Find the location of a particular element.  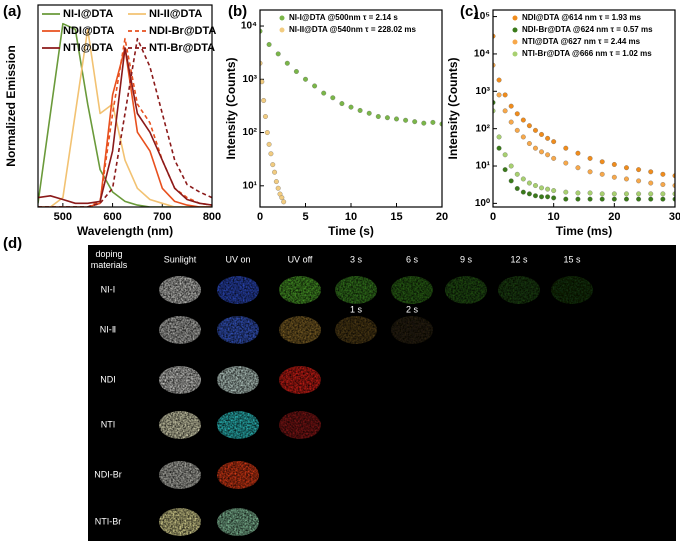

y-tick-label: 10² is located at coordinates (483, 128).